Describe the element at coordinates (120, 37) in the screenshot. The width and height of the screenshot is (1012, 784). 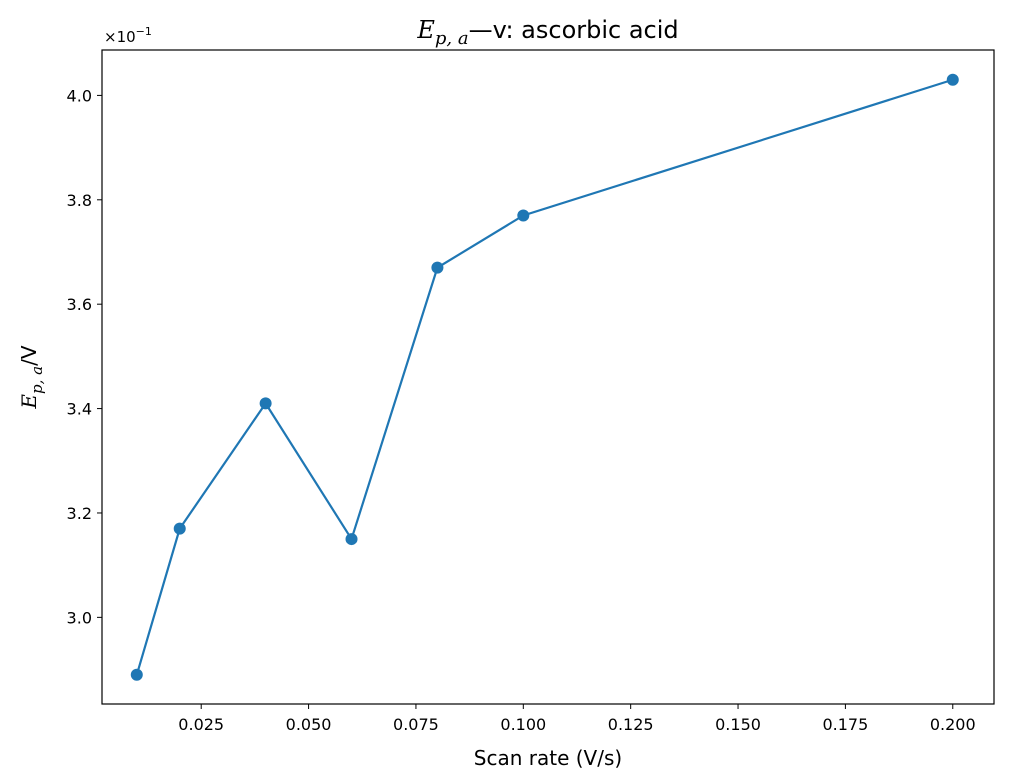
I see `y-offset-base: ×10` at that location.